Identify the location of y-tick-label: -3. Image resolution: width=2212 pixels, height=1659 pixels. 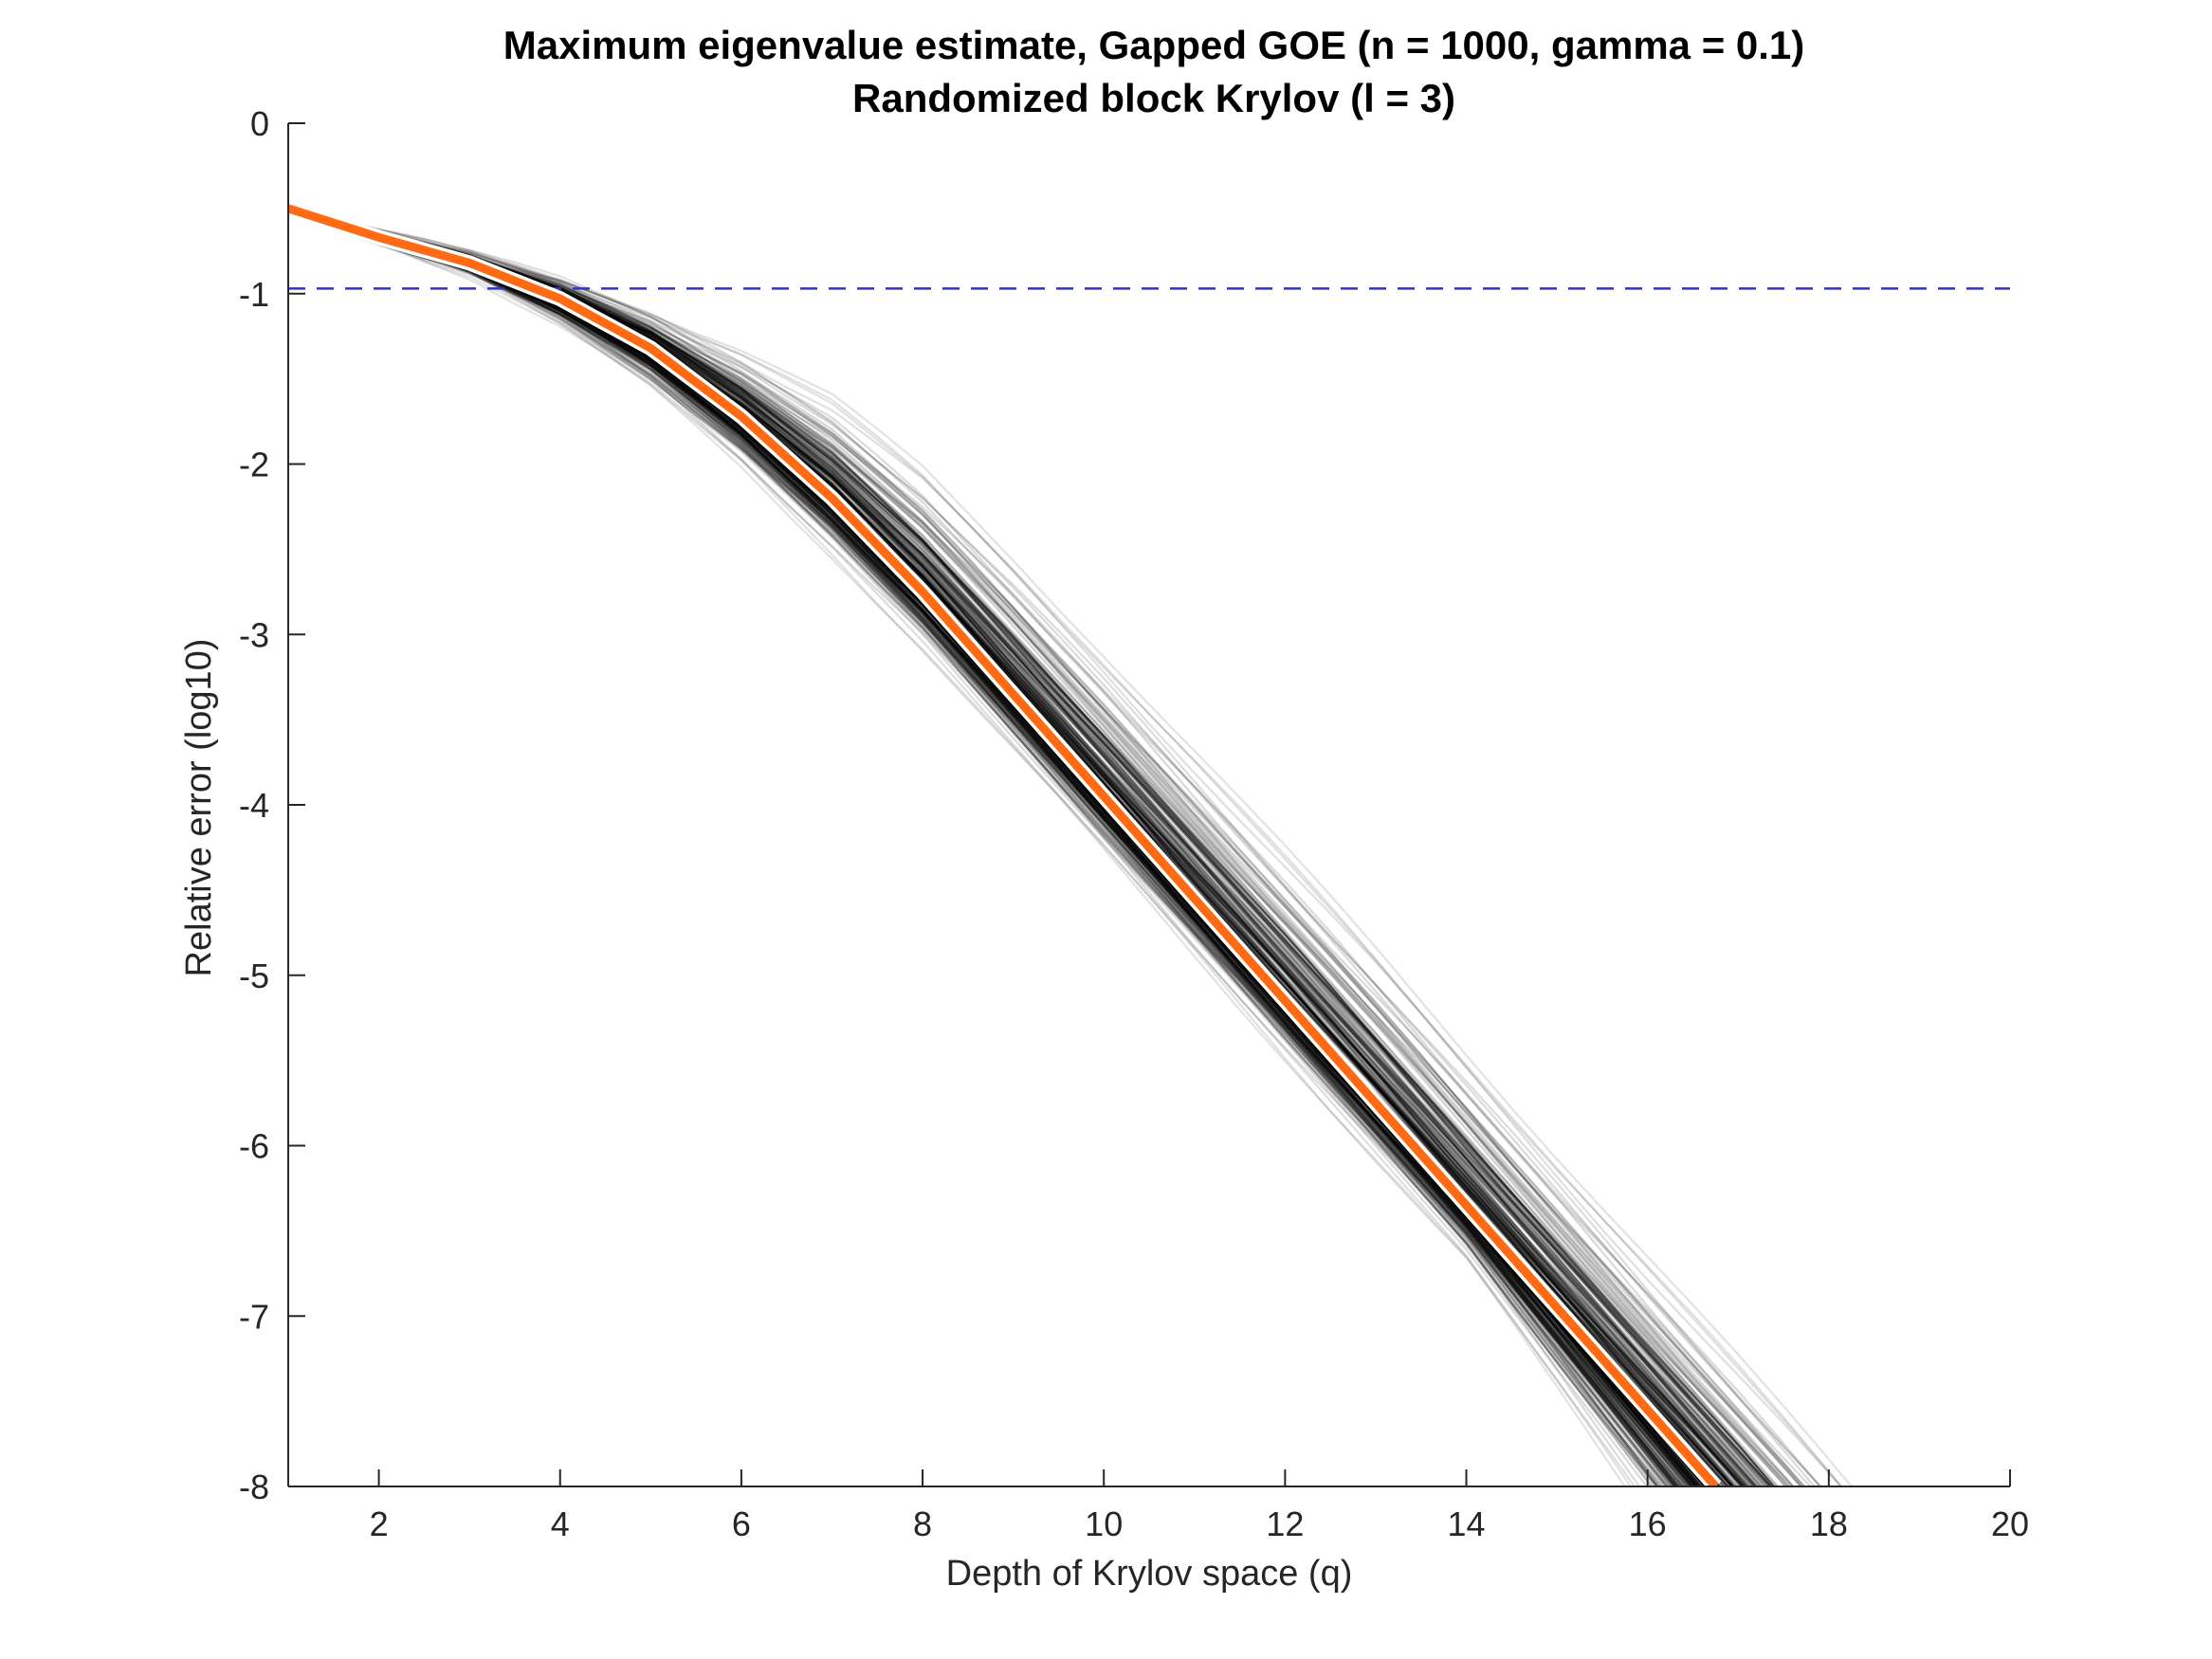
(254, 634).